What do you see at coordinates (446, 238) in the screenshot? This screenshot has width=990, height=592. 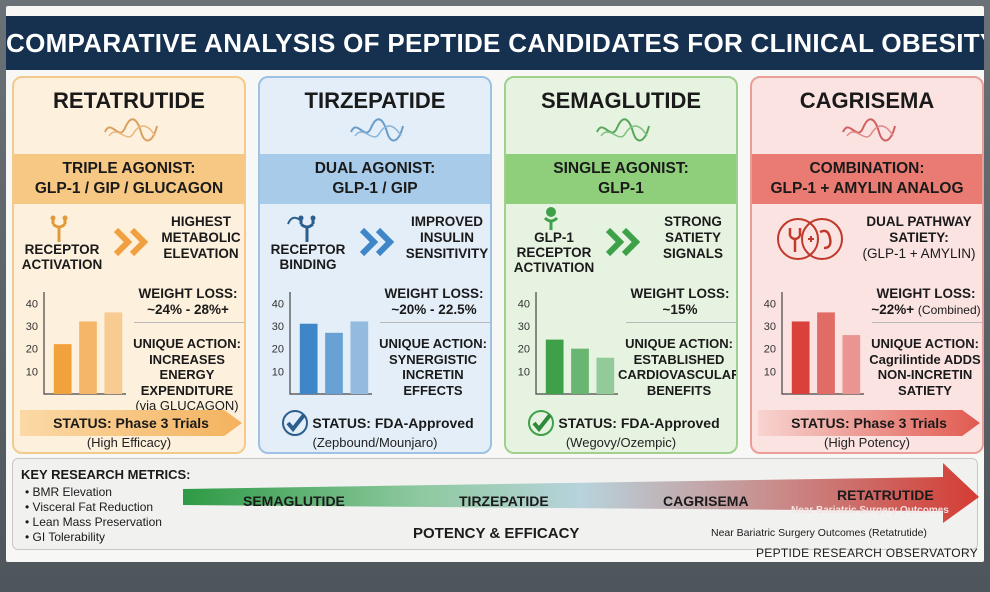 I see `highlight-text: IMPROVED INSULIN SENSITIVITY` at bounding box center [446, 238].